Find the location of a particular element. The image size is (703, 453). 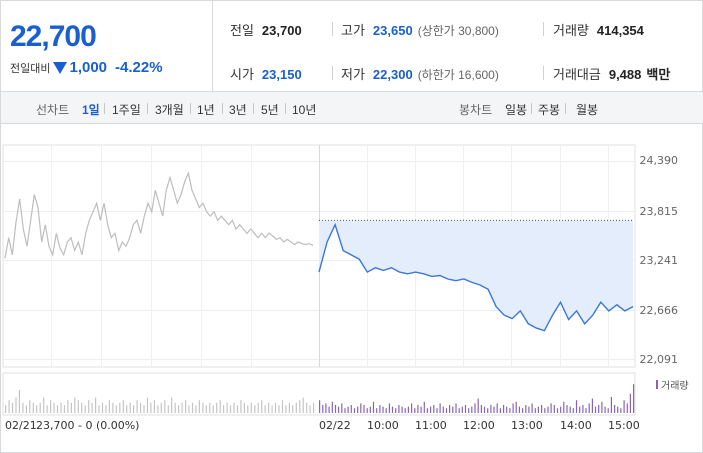

candle-tab-daily: 일봉 is located at coordinates (516, 110).